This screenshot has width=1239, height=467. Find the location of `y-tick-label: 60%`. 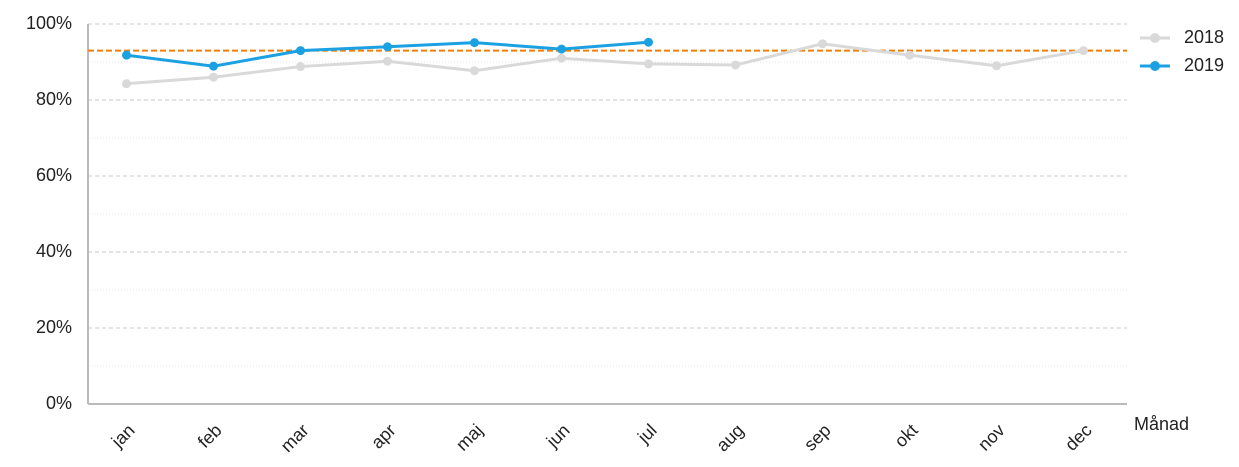

y-tick-label: 60% is located at coordinates (54, 175).